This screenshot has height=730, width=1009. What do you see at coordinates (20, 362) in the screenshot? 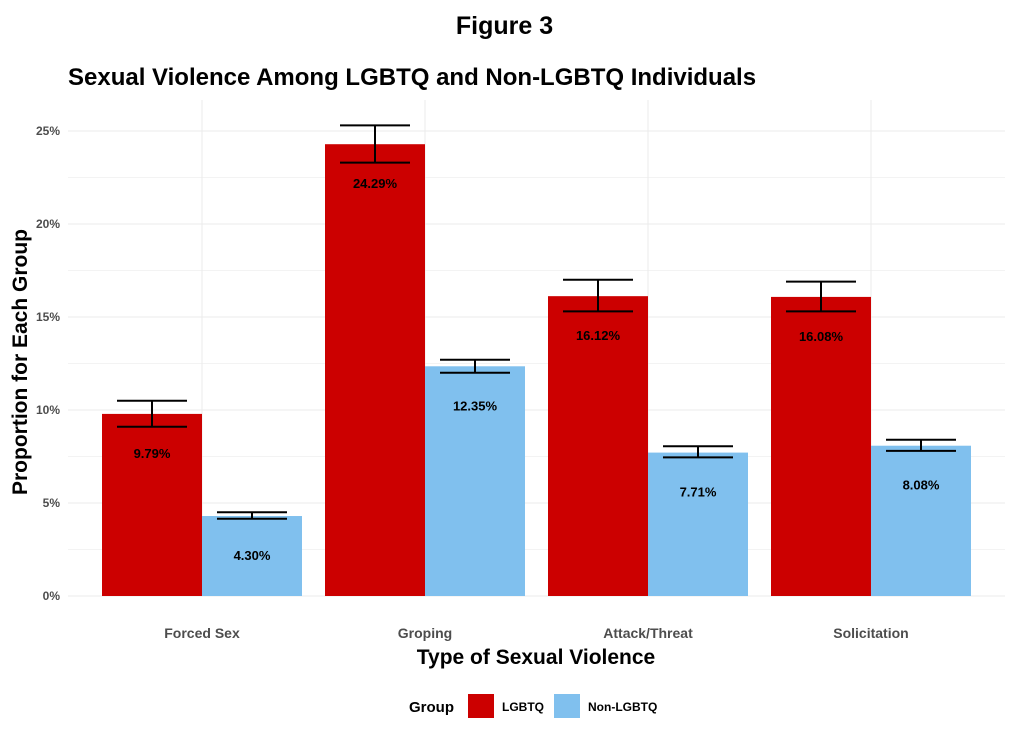
I see `y-axis-title: Proportion for Each Group` at bounding box center [20, 362].